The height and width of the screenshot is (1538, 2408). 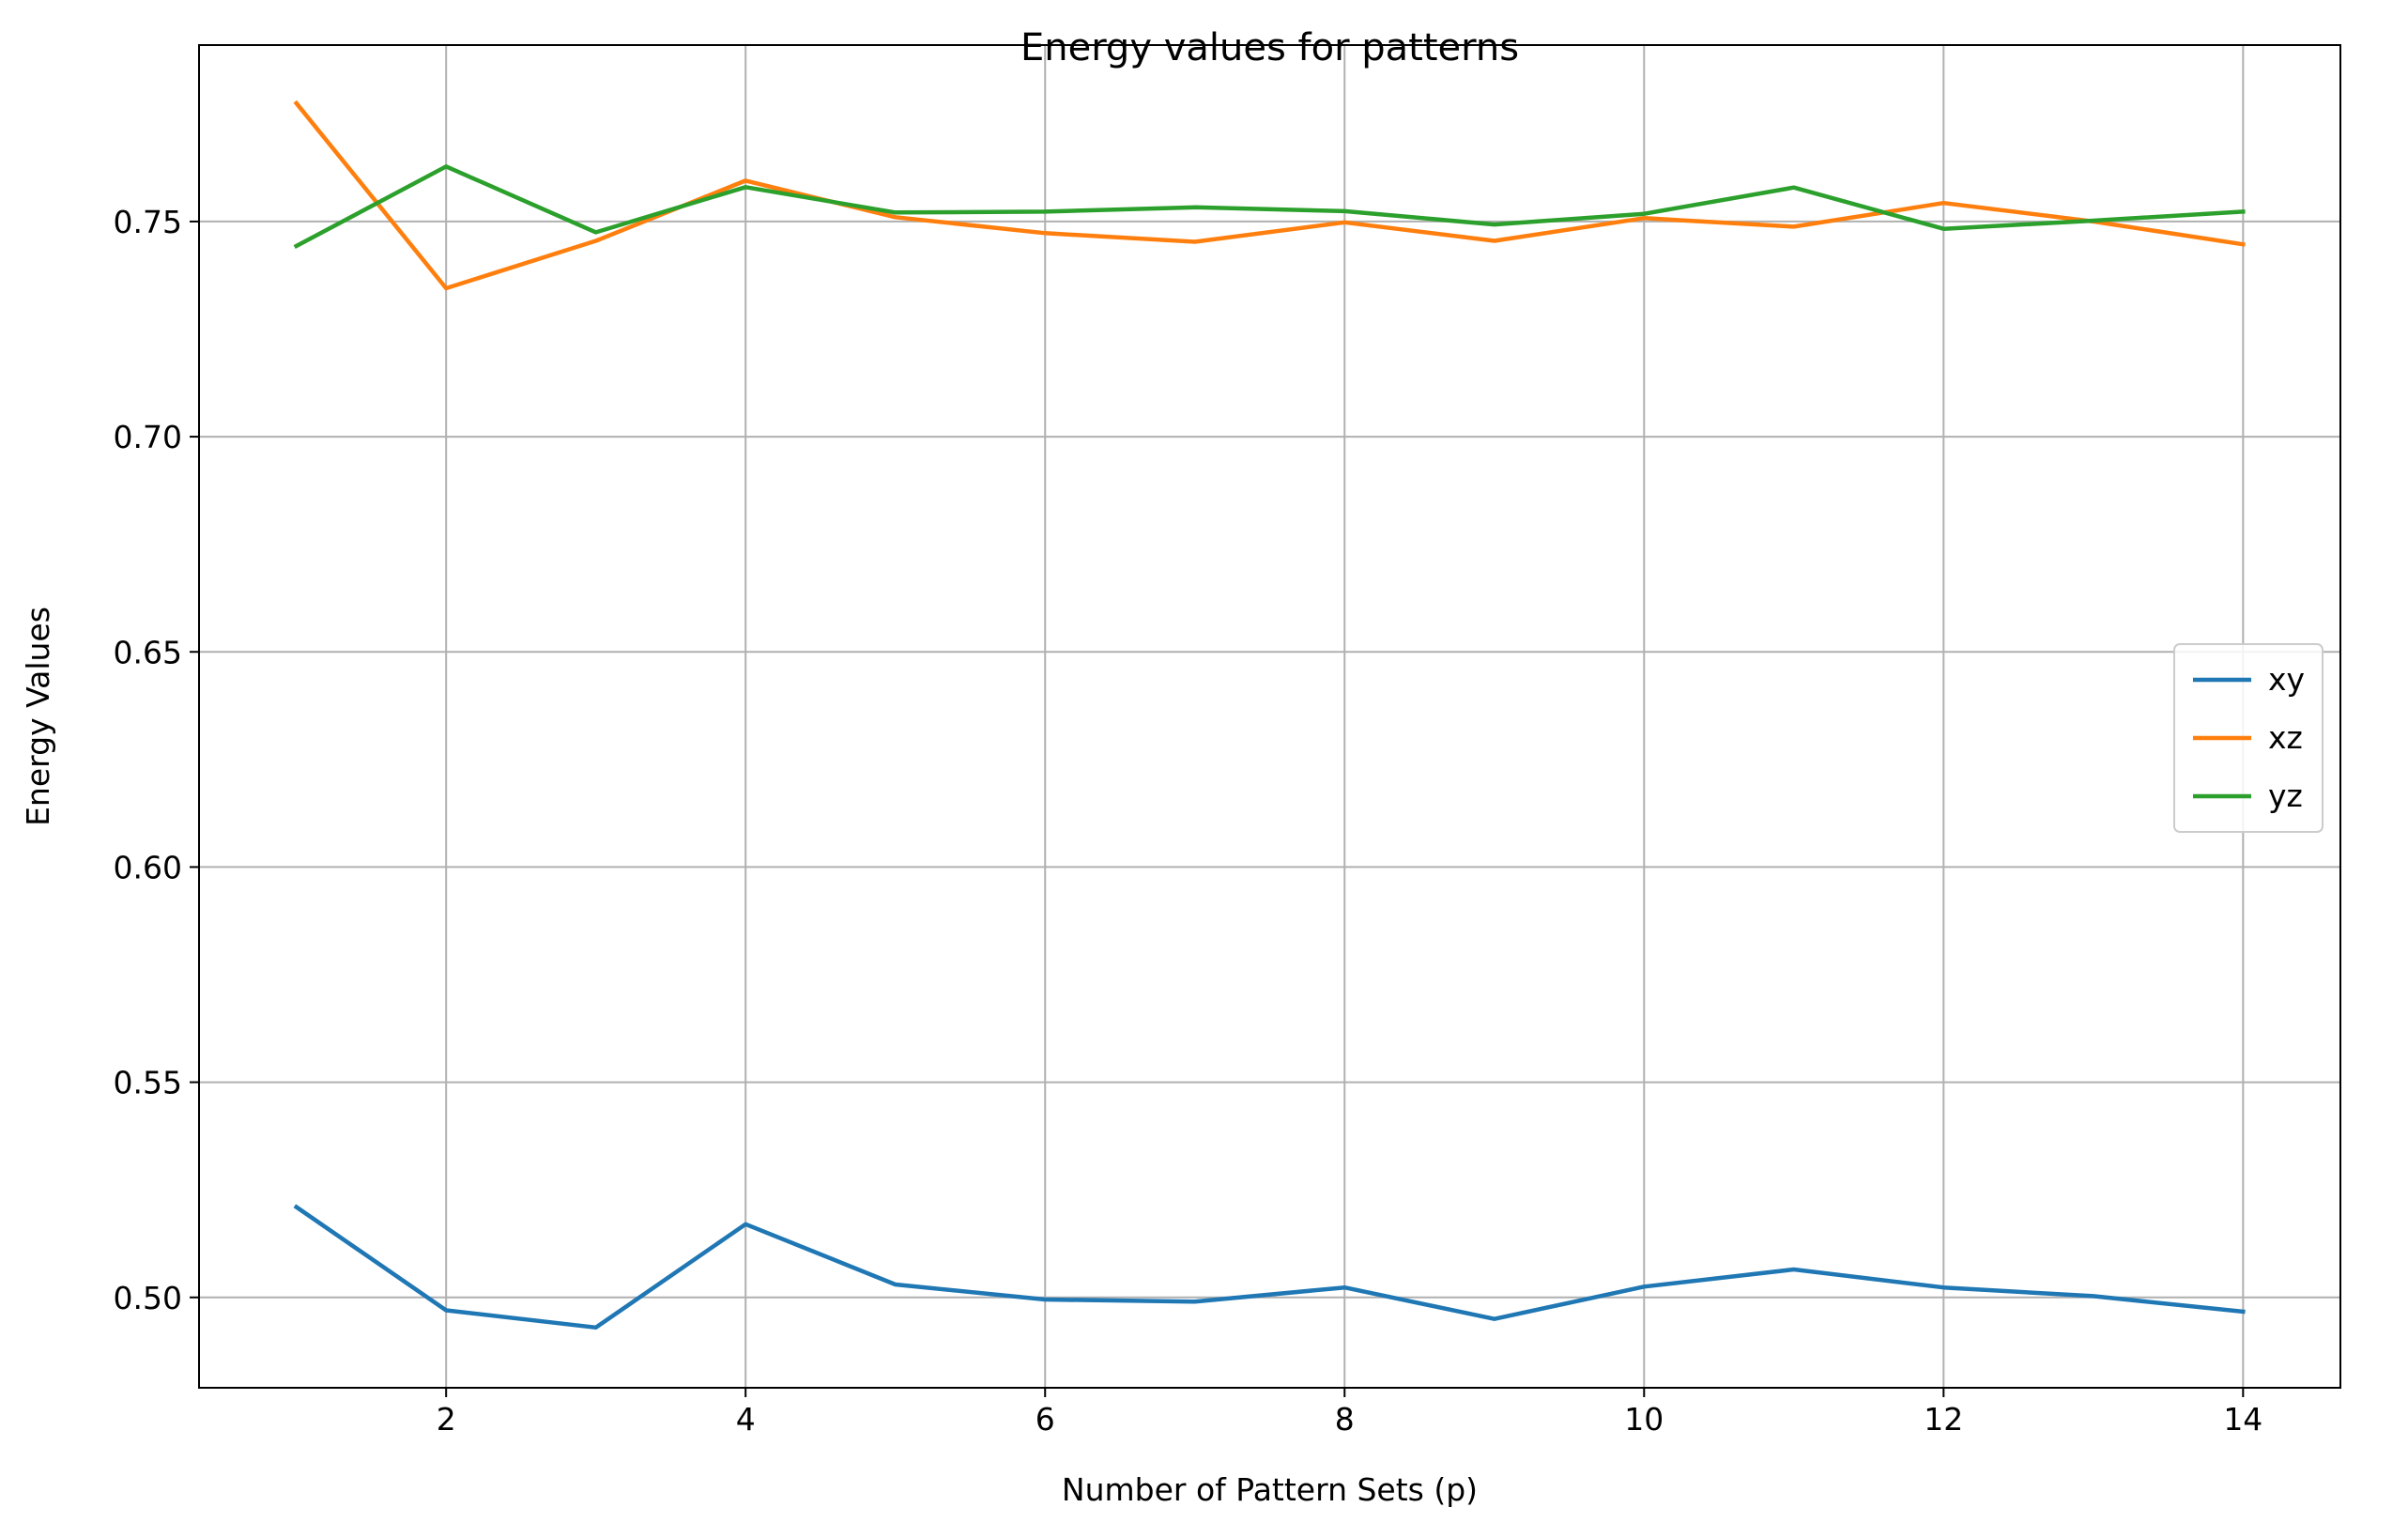 What do you see at coordinates (38, 716) in the screenshot?
I see `y-axis-label: Energy Values` at bounding box center [38, 716].